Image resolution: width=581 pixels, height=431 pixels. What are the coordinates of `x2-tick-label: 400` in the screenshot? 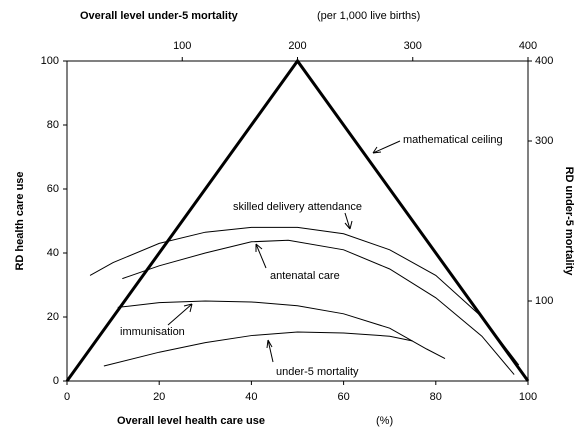 It's located at (528, 46).